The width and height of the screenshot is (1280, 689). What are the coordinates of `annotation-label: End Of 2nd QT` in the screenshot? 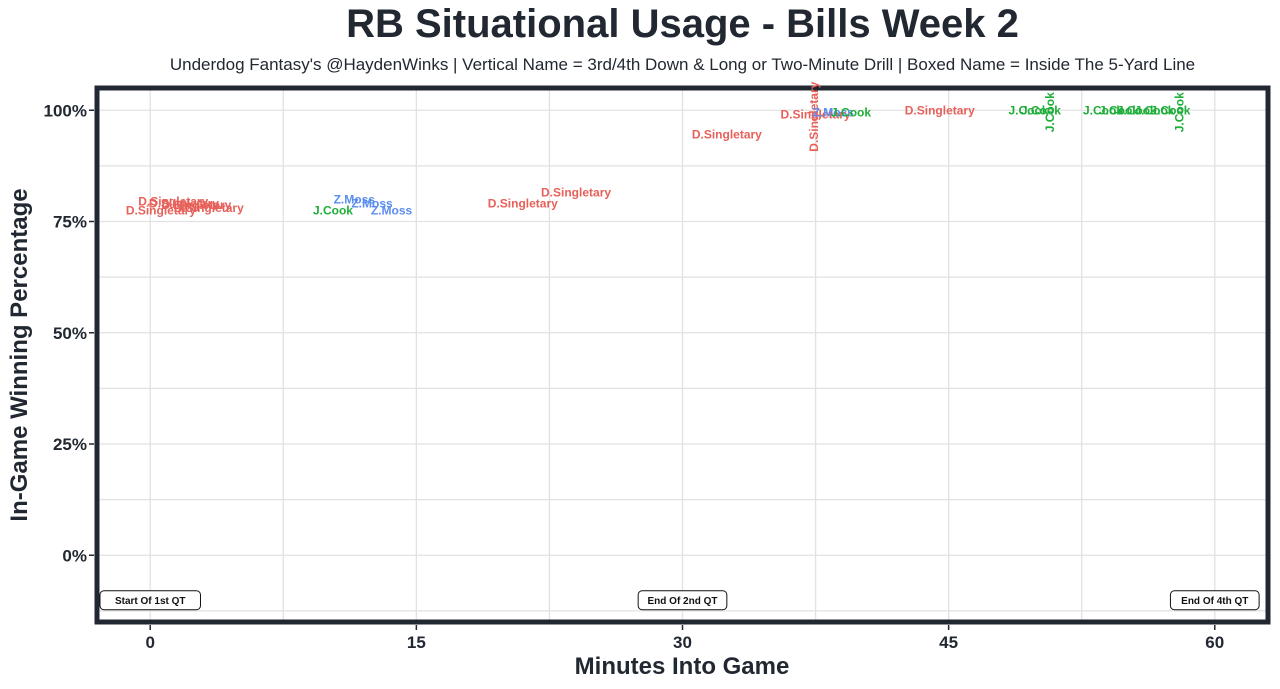 It's located at (683, 601).